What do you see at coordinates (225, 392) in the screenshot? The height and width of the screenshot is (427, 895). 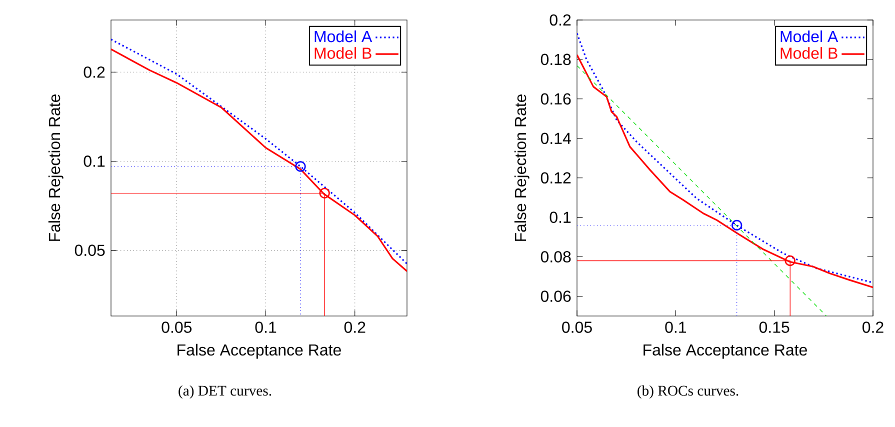 I see `text: (a) DET curves.` at bounding box center [225, 392].